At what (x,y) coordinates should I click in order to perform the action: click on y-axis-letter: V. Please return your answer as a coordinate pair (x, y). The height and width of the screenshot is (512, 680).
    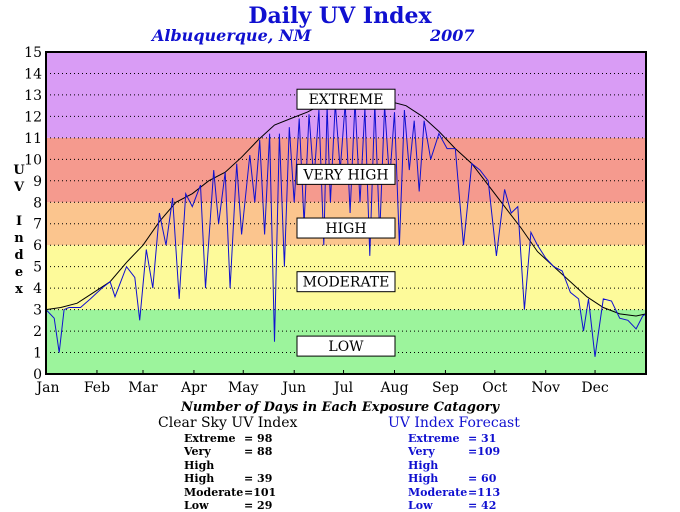
    Looking at the image, I should click on (19, 187).